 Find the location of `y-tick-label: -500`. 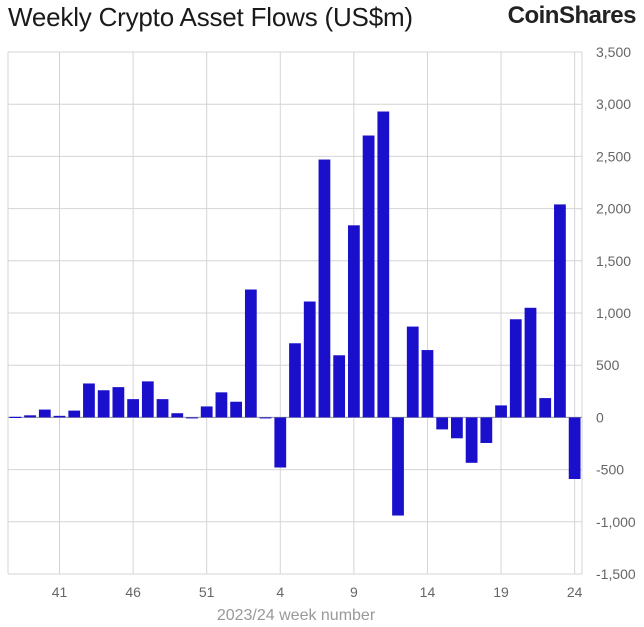

y-tick-label: -500 is located at coordinates (610, 470).